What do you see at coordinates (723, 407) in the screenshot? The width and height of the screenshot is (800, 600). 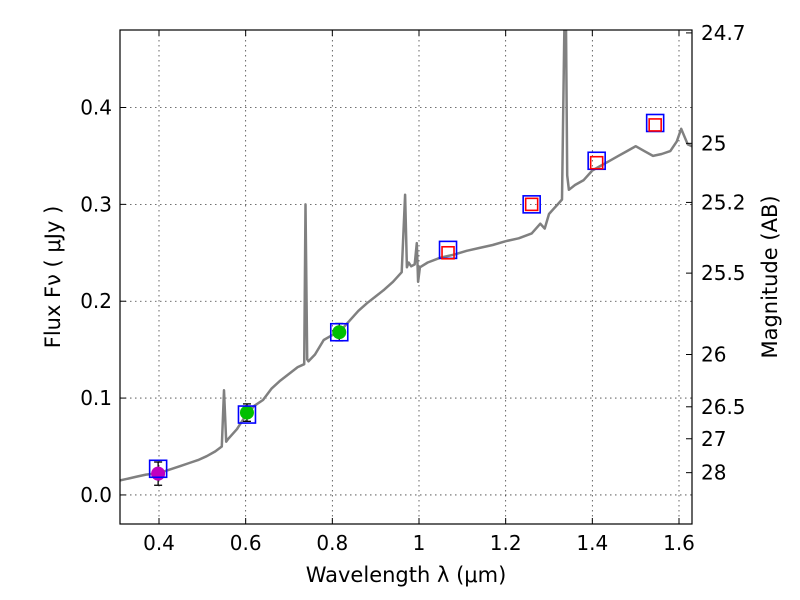 I see `magnitude-tick-label: 26.5` at bounding box center [723, 407].